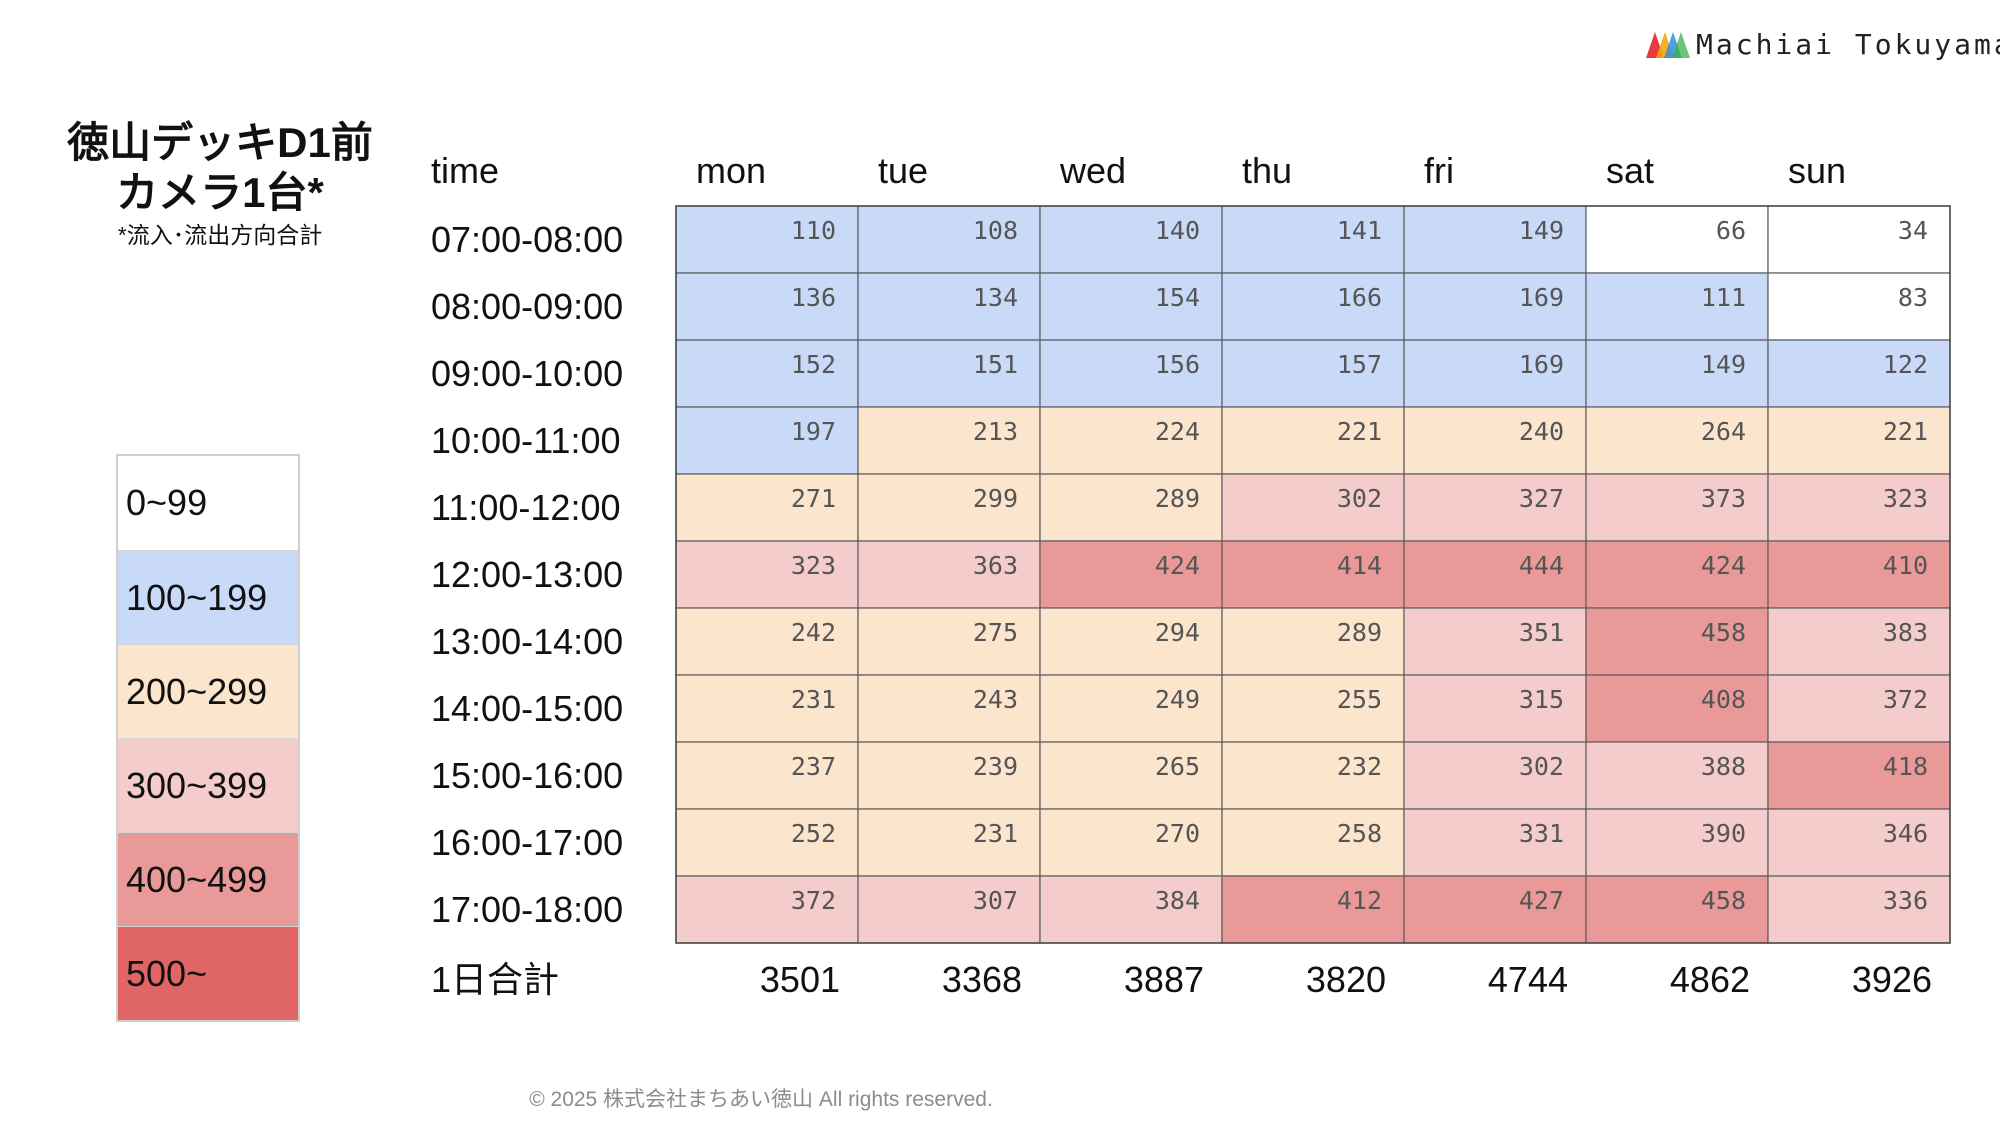 This screenshot has width=2000, height=1125. Describe the element at coordinates (526, 440) in the screenshot. I see `row-header: 10:00-11:00` at that location.